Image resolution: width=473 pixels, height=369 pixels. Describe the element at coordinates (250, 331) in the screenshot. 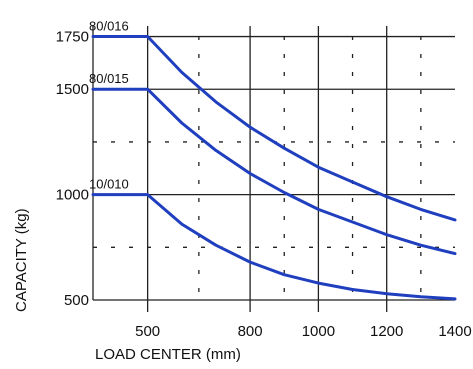

I see `x-tick-label: 800` at that location.